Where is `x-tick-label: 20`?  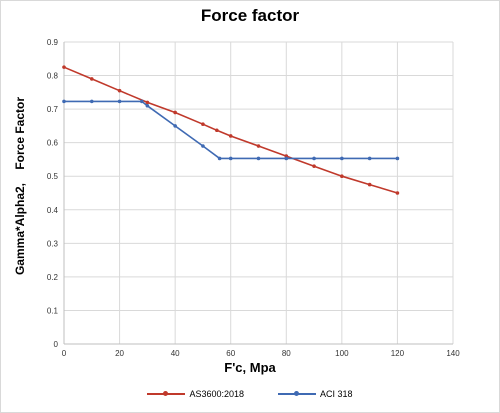 x-tick-label: 20 is located at coordinates (119, 353).